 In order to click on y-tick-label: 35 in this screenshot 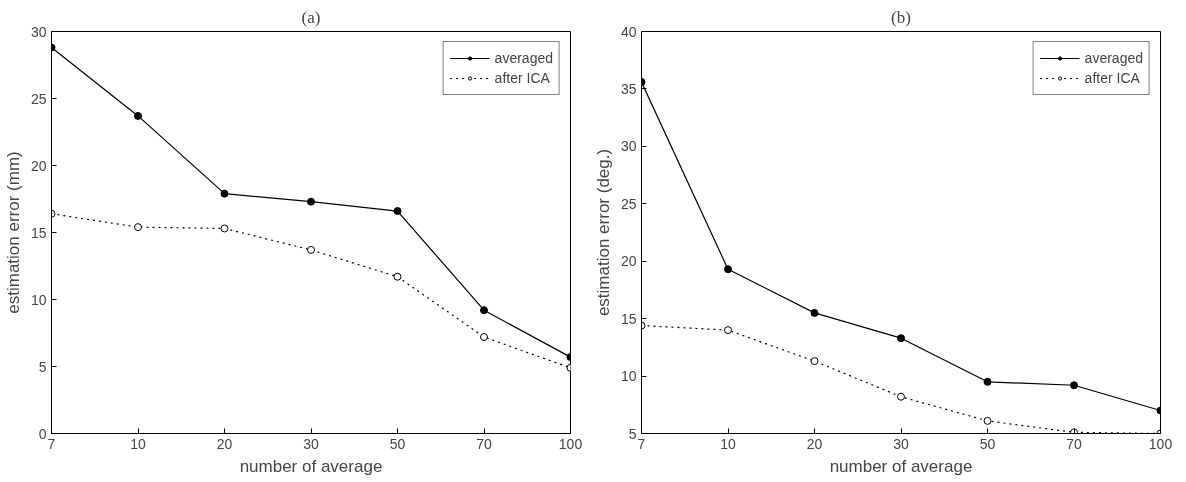, I will do `click(628, 88)`.